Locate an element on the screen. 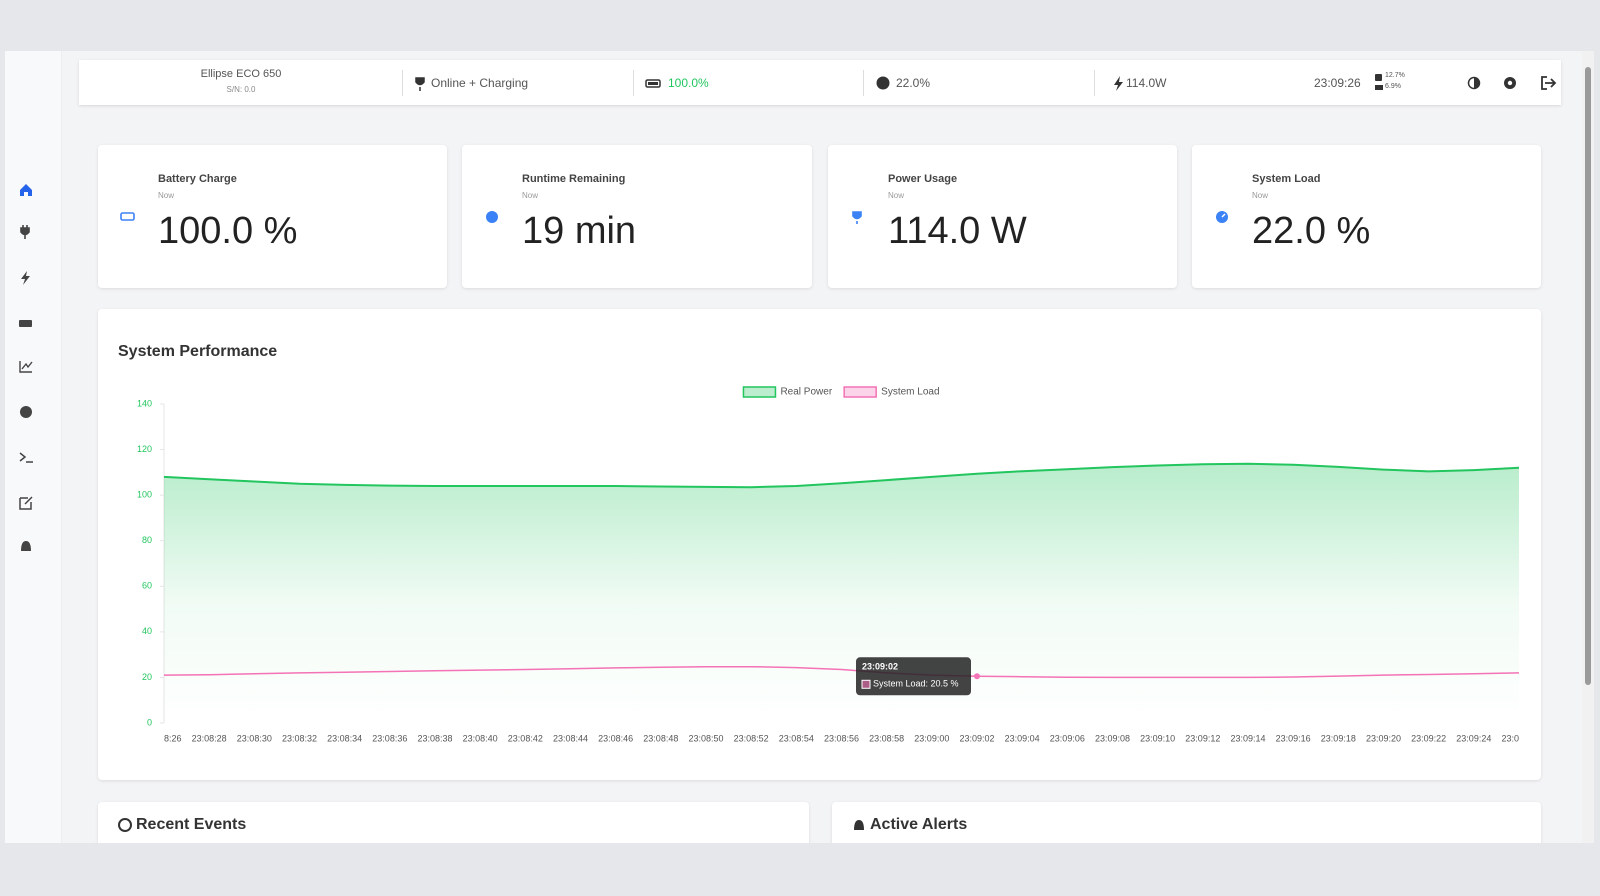  nav-edit is located at coordinates (26, 503).